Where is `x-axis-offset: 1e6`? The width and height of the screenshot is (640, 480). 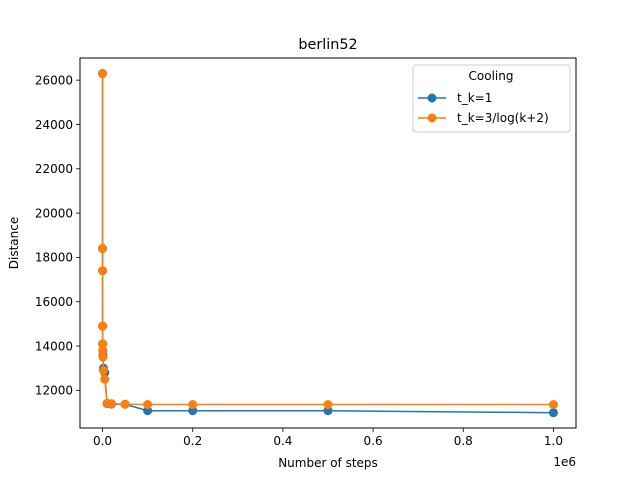 x-axis-offset: 1e6 is located at coordinates (564, 462).